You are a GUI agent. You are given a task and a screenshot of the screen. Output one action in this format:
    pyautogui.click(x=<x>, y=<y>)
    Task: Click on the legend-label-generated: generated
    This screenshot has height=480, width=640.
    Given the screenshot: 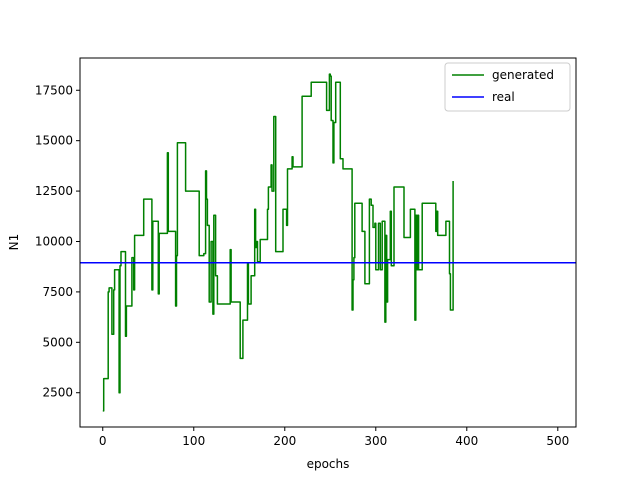 What is the action you would take?
    pyautogui.click(x=523, y=75)
    